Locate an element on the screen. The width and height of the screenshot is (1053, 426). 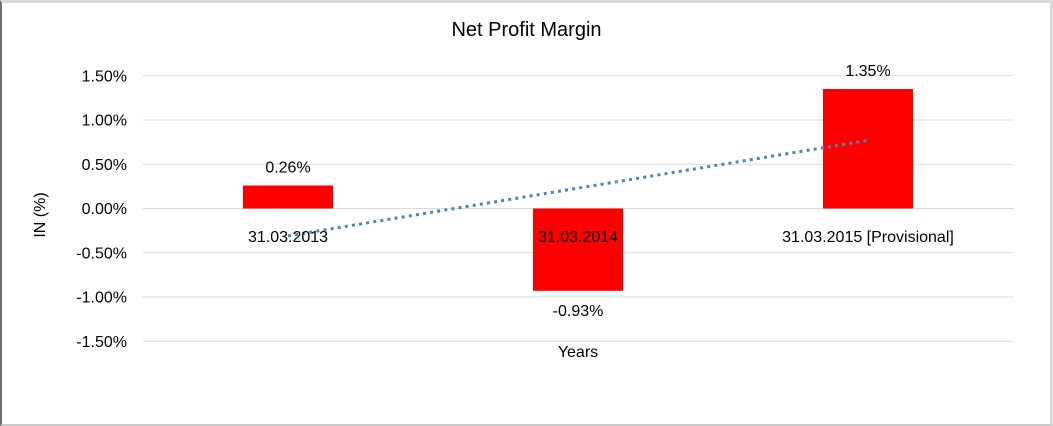
y-tick-label: 0.50% is located at coordinates (104, 165).